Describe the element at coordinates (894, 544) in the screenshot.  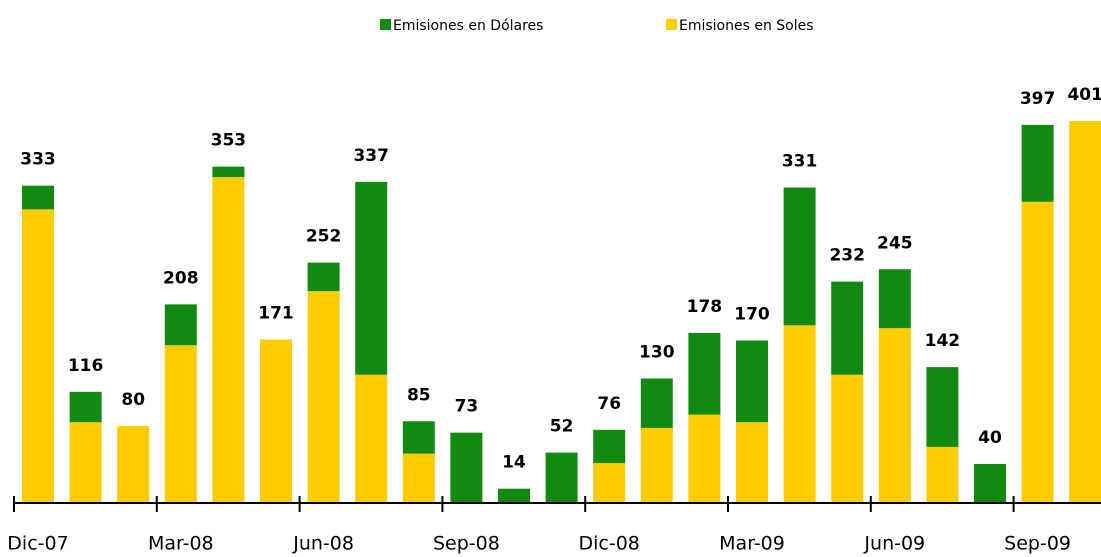
I see `x-tick-label: Jun-09` at that location.